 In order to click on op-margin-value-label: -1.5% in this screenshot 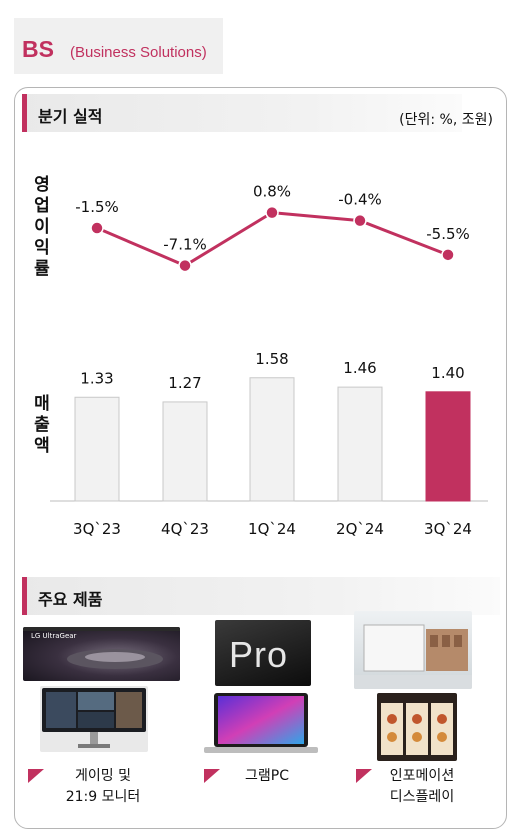, I will do `click(97, 207)`.